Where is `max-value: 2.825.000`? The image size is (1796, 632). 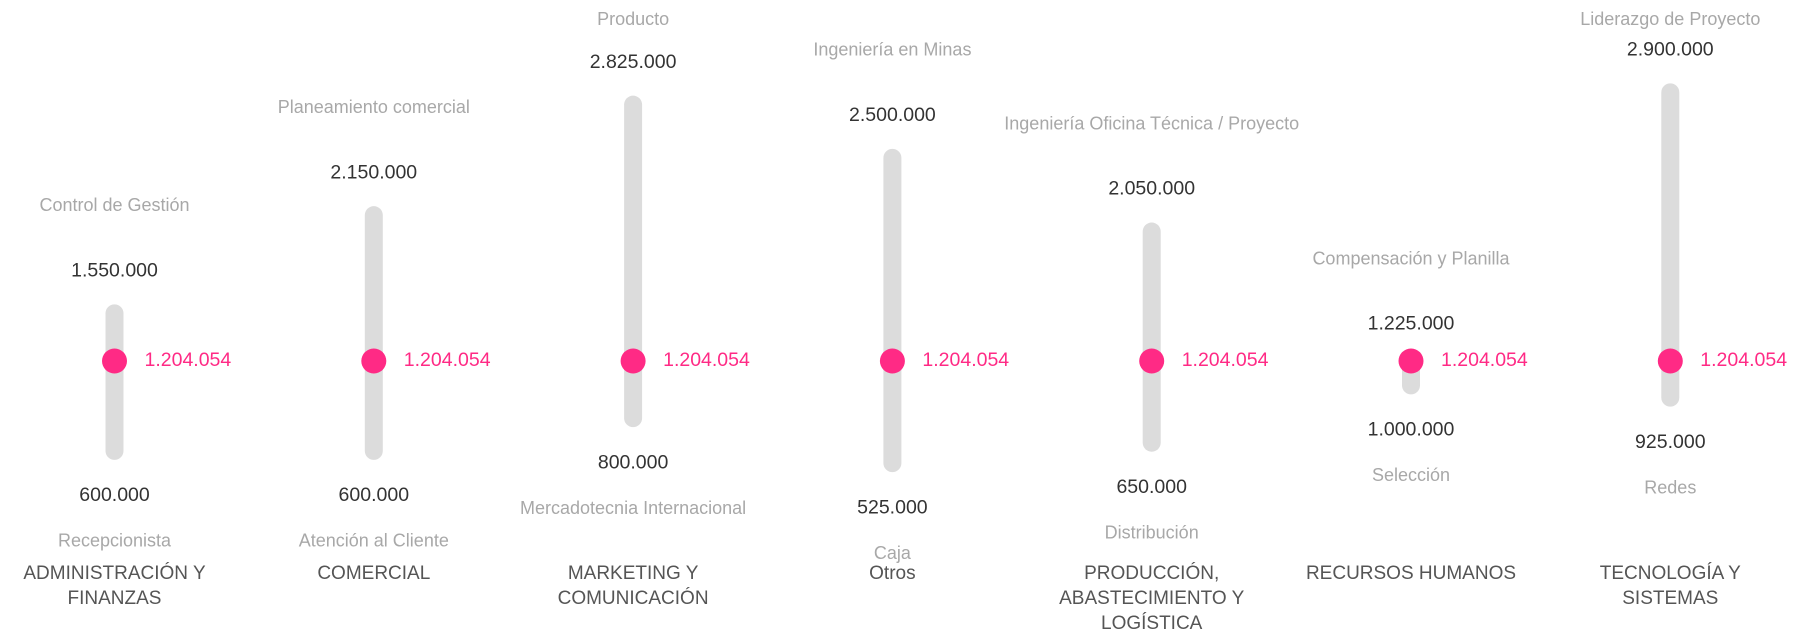 max-value: 2.825.000 is located at coordinates (633, 62).